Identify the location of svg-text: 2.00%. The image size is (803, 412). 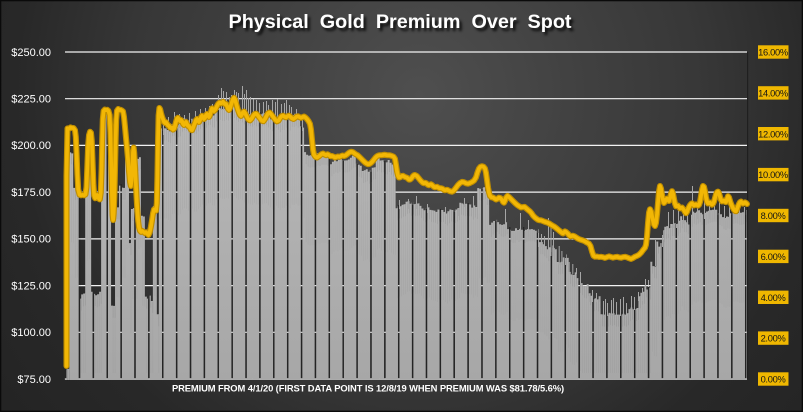
(773, 339).